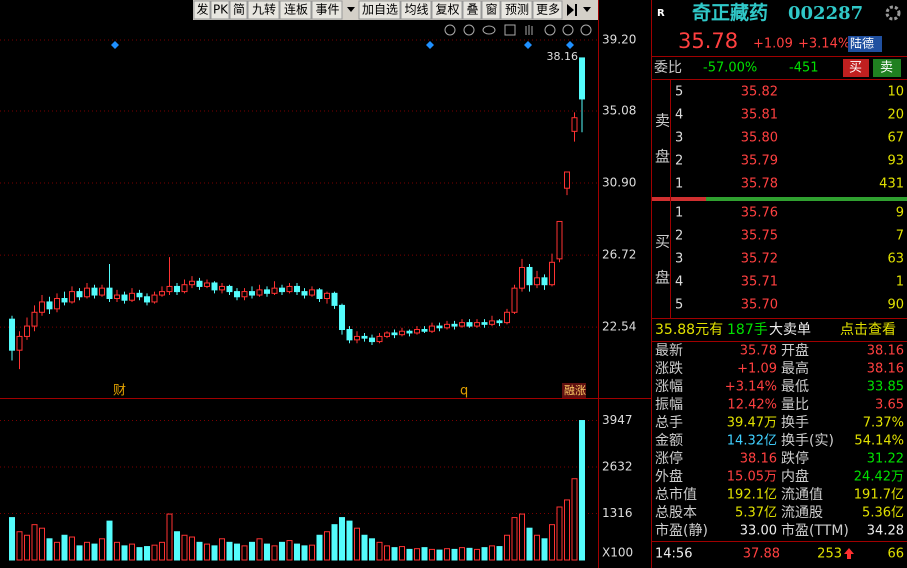 This screenshot has height=568, width=907. I want to click on stat-value: 38.16, so click(885, 351).